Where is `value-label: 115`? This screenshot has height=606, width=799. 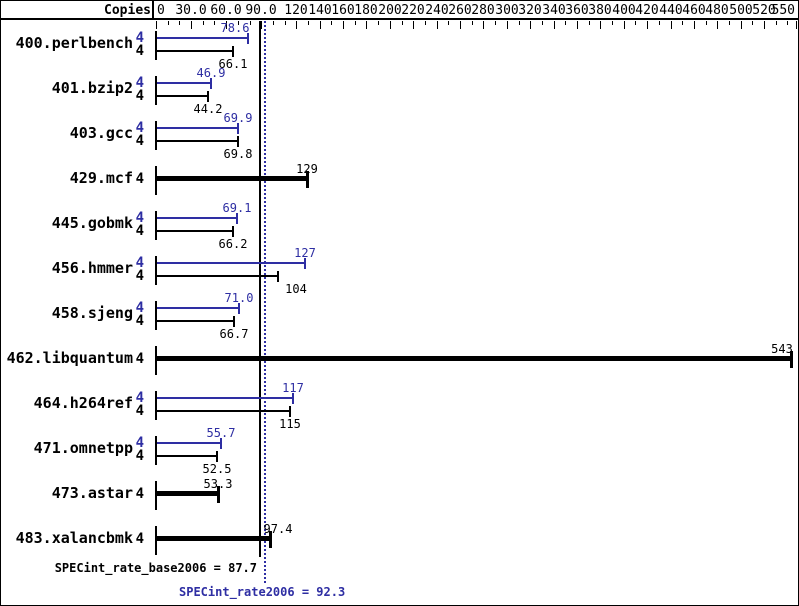 value-label: 115 is located at coordinates (290, 424).